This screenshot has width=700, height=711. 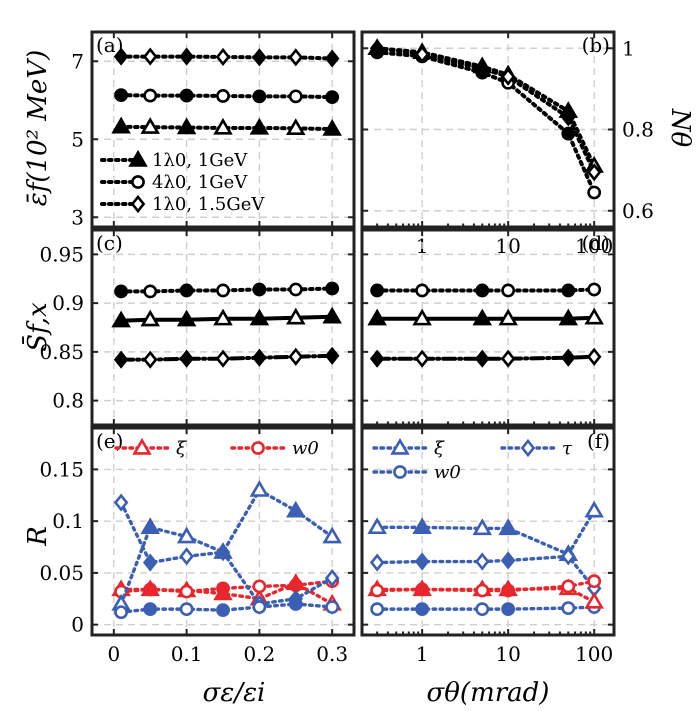 What do you see at coordinates (447, 472) in the screenshot?
I see `legend-label: w0` at bounding box center [447, 472].